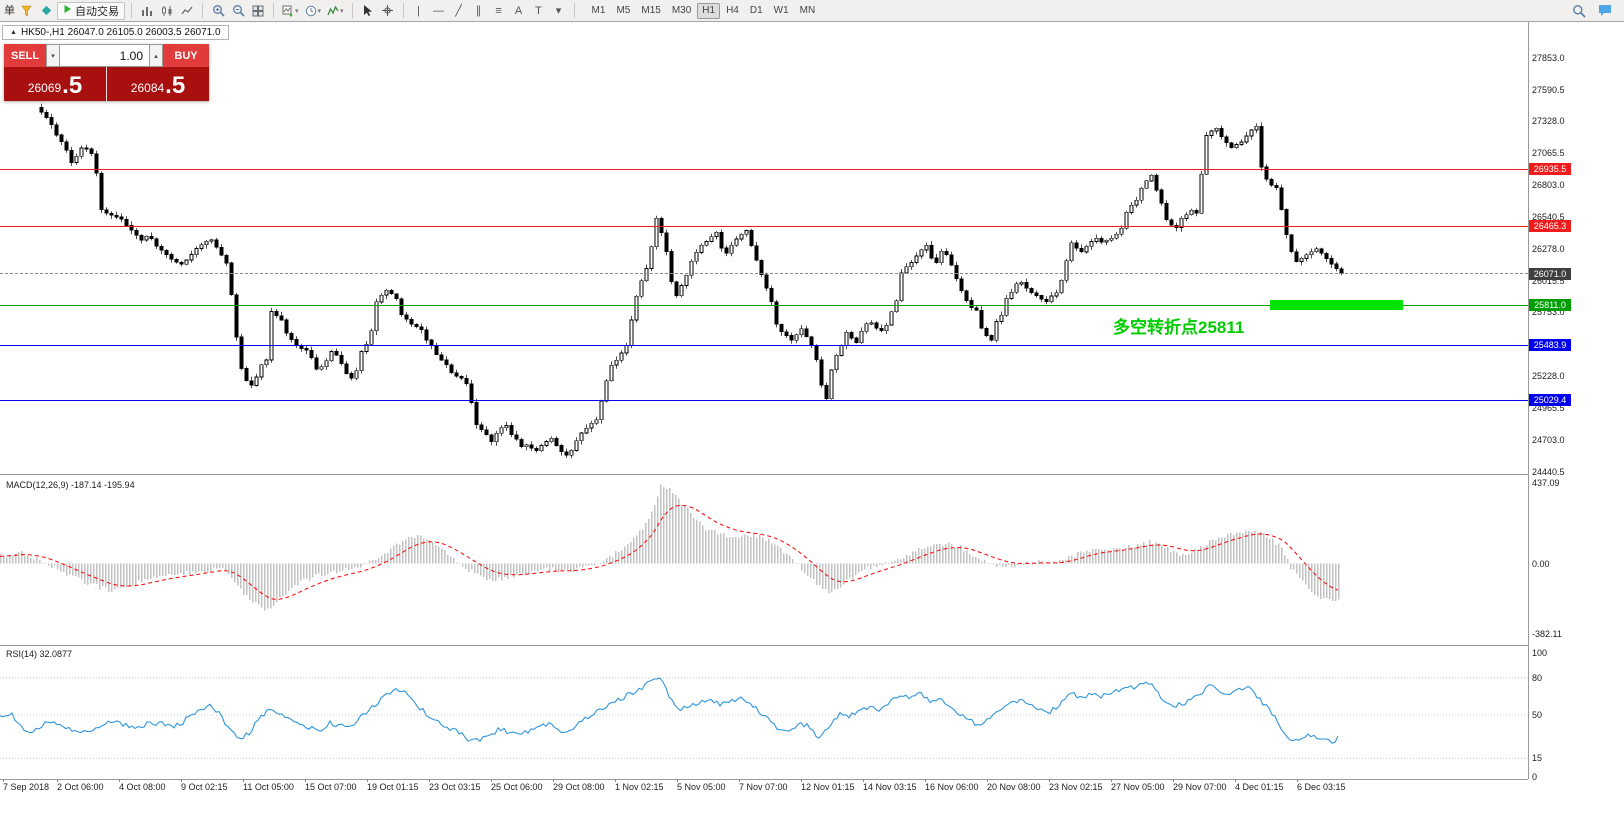 Image resolution: width=1624 pixels, height=822 pixels. I want to click on periods-icon: ▾, so click(313, 11).